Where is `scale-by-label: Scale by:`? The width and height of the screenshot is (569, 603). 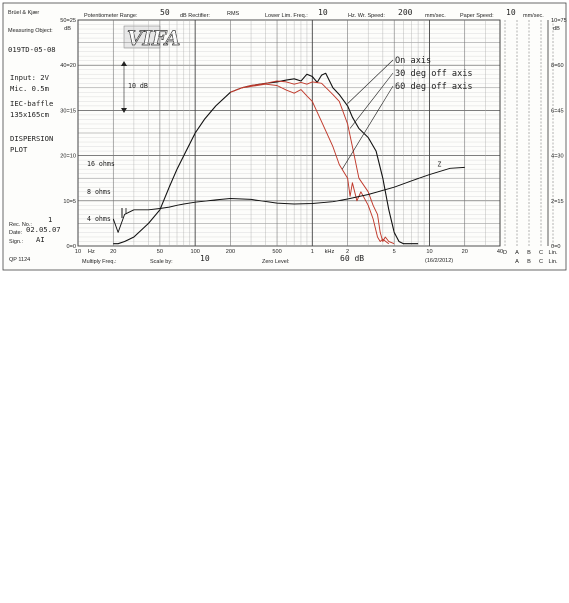 scale-by-label: Scale by: is located at coordinates (161, 262).